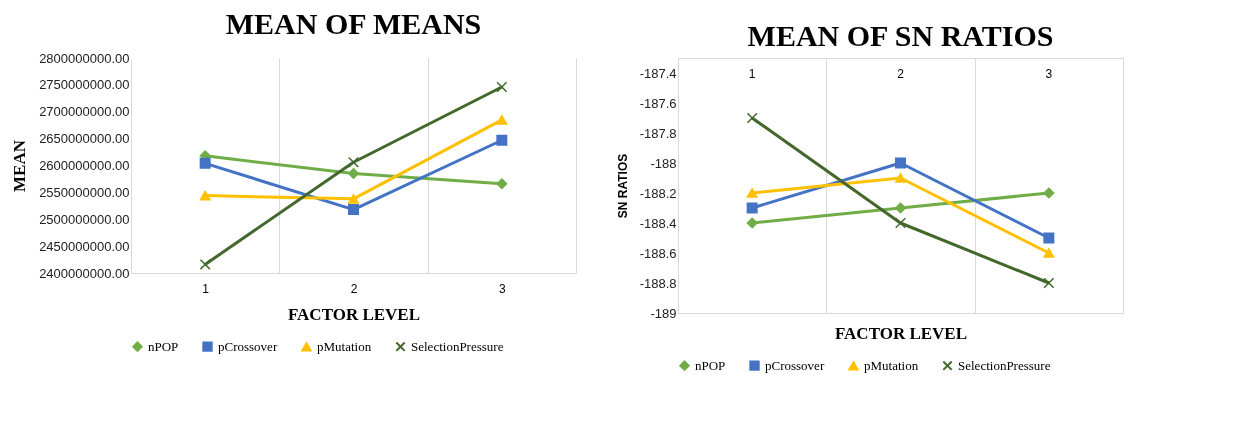 This screenshot has height=428, width=1235. What do you see at coordinates (658, 223) in the screenshot?
I see `y-tick-label: -188.4` at bounding box center [658, 223].